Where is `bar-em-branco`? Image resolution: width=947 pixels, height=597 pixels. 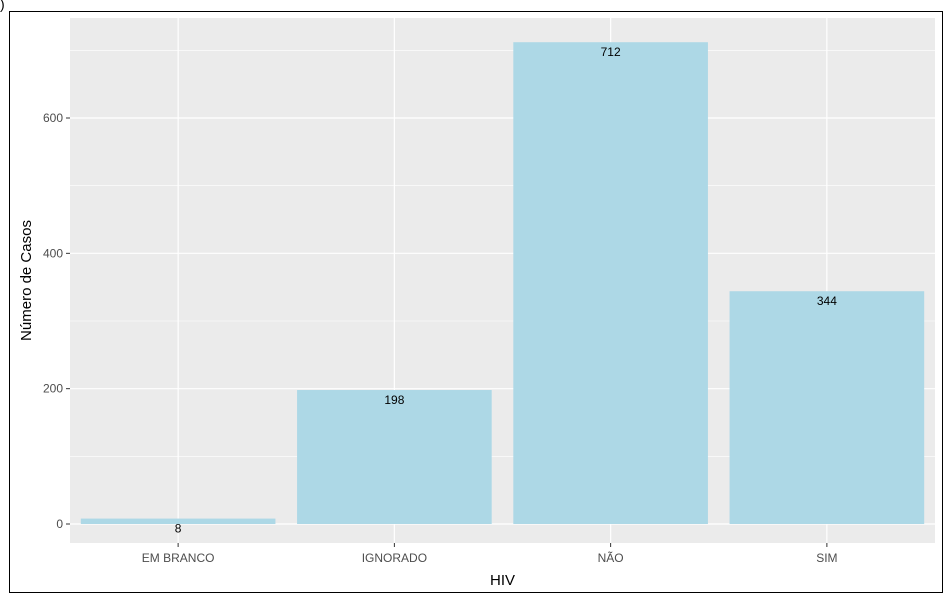
bar-em-branco is located at coordinates (178, 521).